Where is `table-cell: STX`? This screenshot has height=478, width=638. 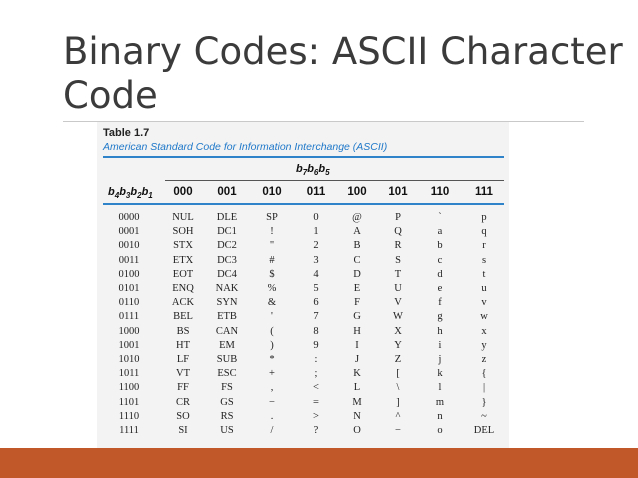 table-cell: STX is located at coordinates (183, 246).